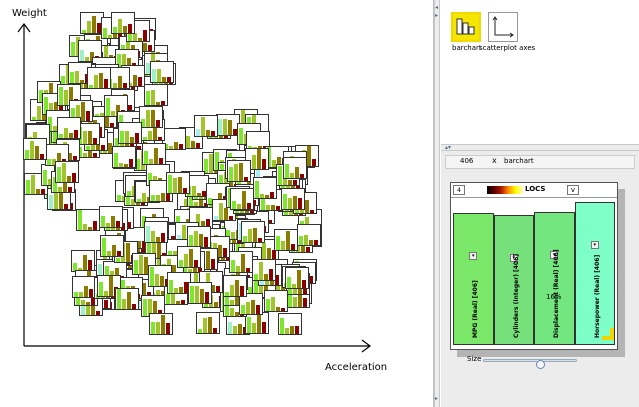 The image size is (639, 407). What do you see at coordinates (554, 278) in the screenshot?
I see `bar-2: ▾ Displacement (Real) [406]` at bounding box center [554, 278].